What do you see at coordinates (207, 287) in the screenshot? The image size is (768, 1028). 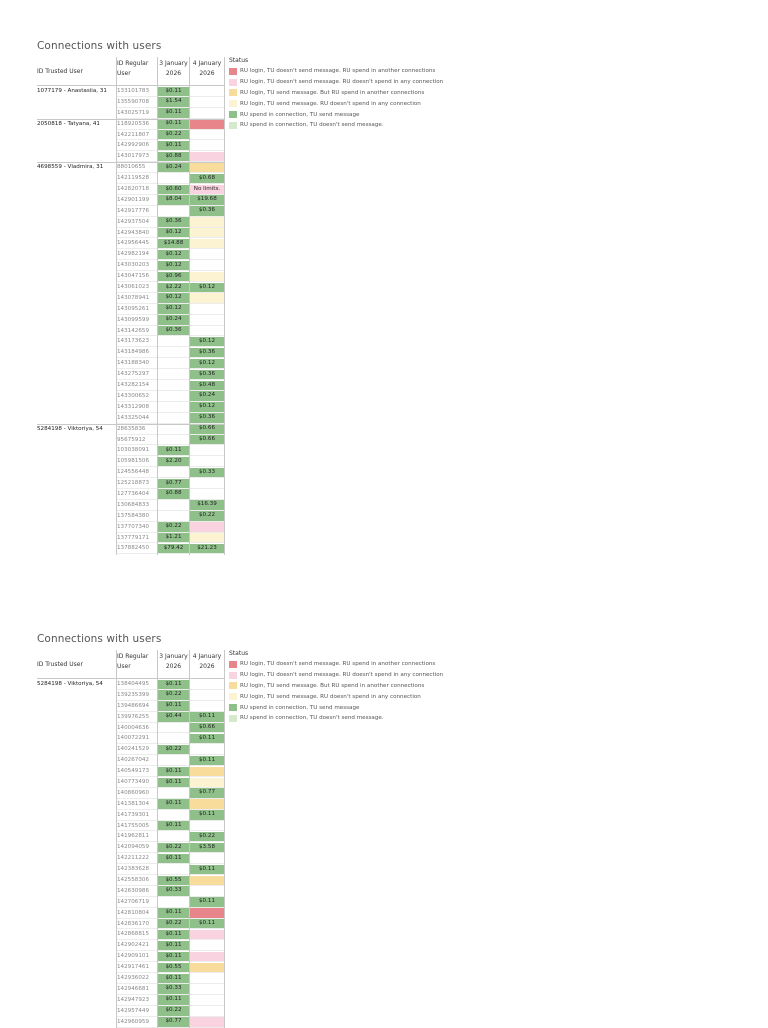 I see `day-2-cell: $0.12` at bounding box center [207, 287].